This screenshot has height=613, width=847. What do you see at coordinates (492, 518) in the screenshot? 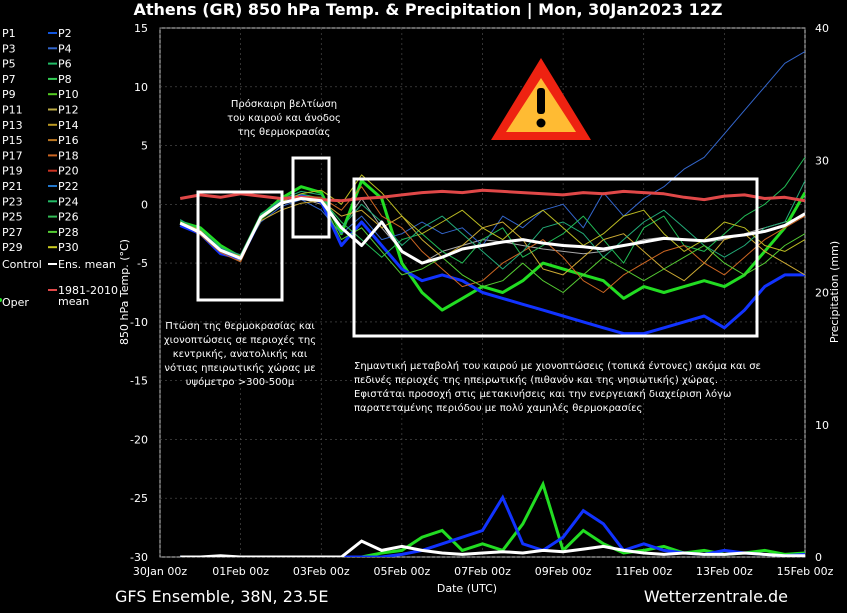
I see `precip-series-oper` at bounding box center [492, 518].